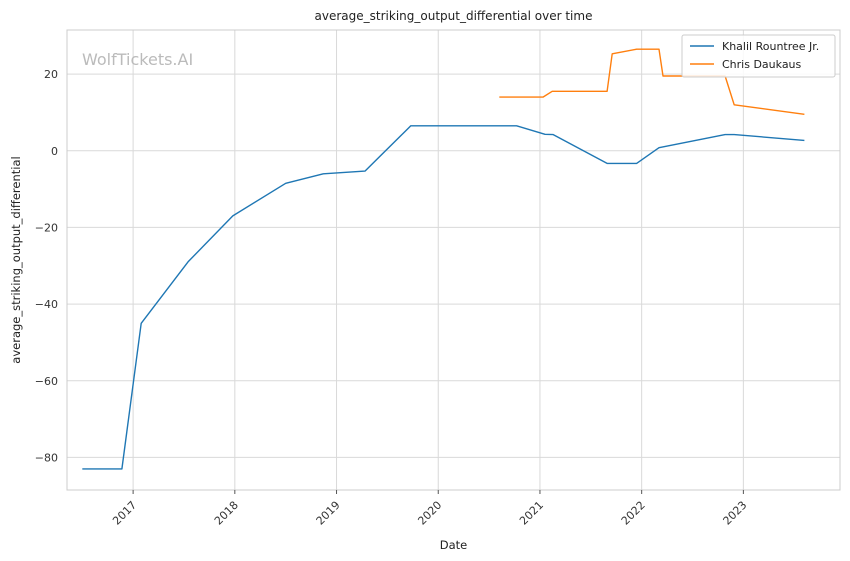  Describe the element at coordinates (454, 545) in the screenshot. I see `x-axis-label: Date` at that location.